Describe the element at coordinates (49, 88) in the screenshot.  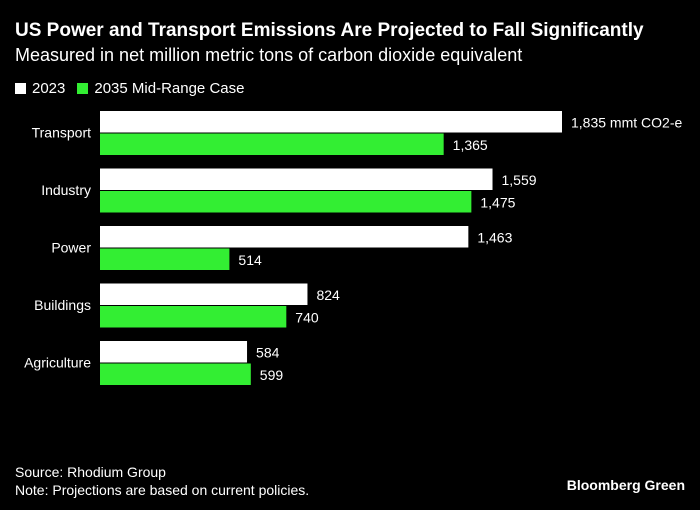
I see `legend-label-2023: 2023` at that location.